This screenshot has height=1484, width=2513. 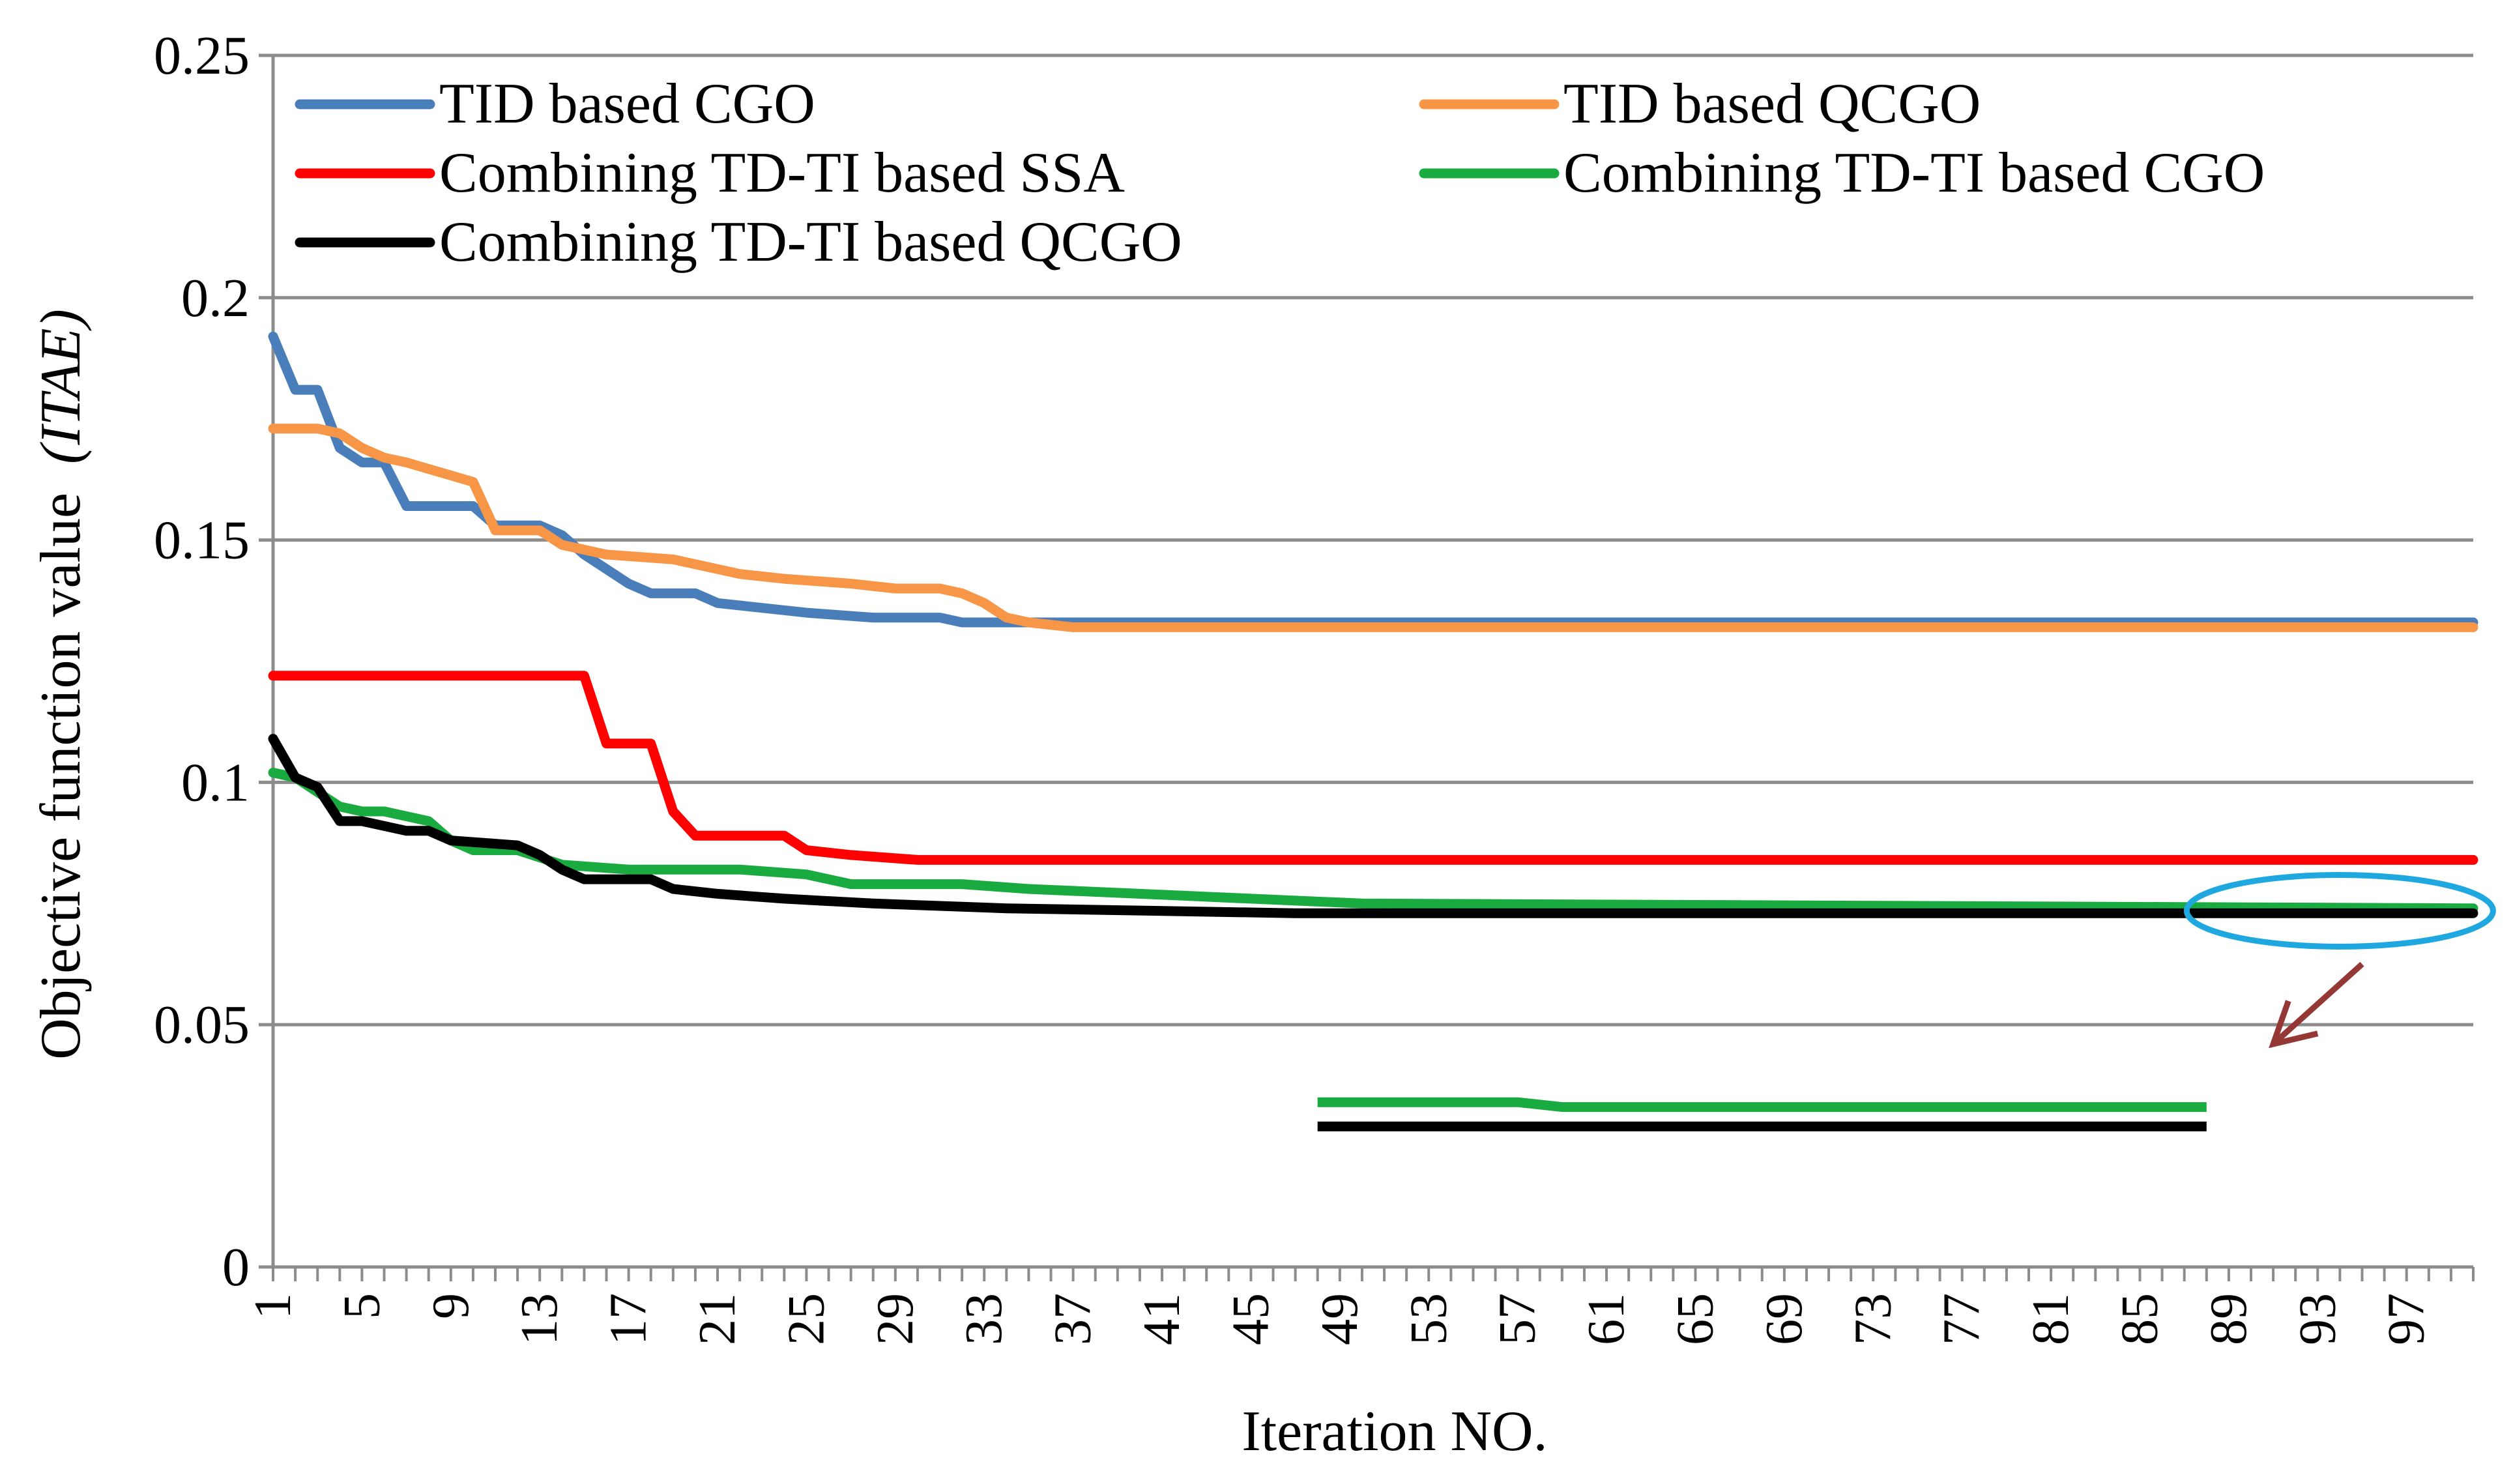 I want to click on x-tick-label: 25, so click(x=806, y=1319).